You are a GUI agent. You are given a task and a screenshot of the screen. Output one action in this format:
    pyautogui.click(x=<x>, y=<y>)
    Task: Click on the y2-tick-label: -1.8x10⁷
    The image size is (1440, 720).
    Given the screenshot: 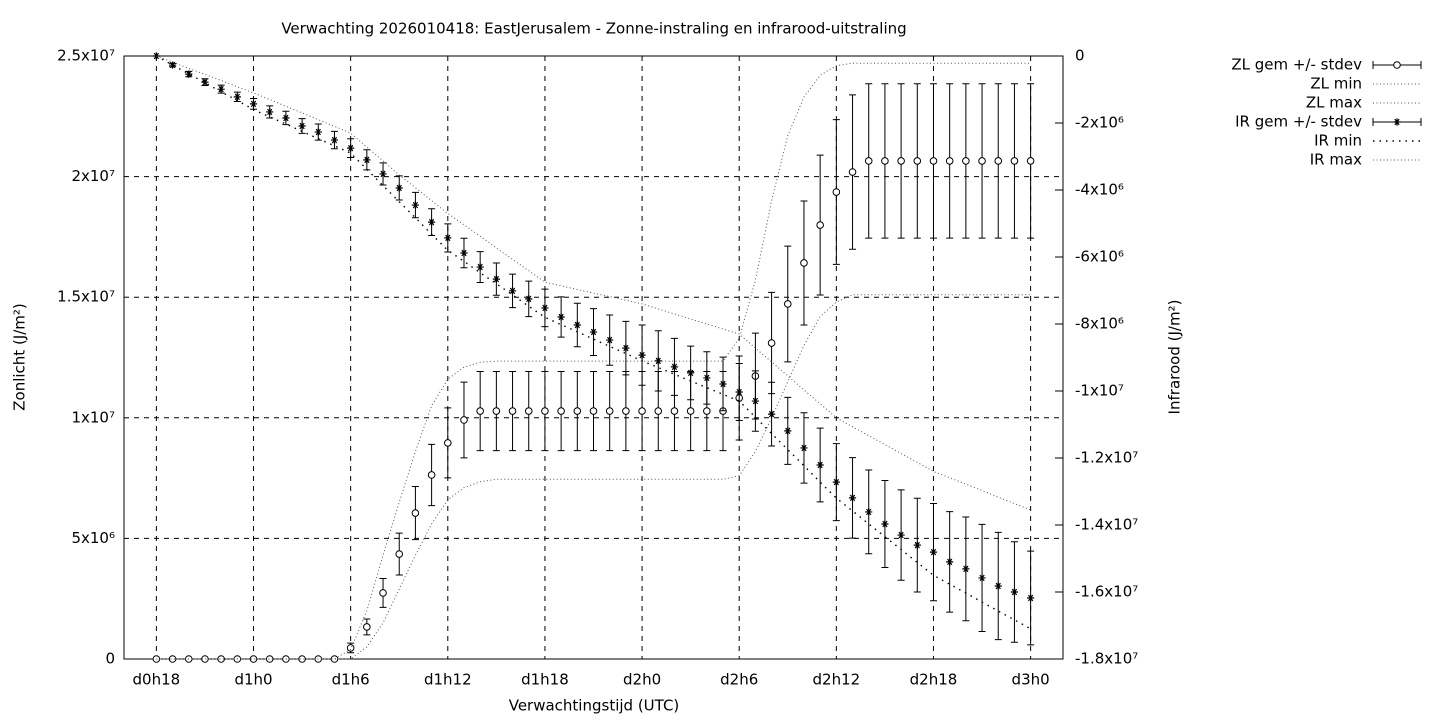 What is the action you would take?
    pyautogui.click(x=1106, y=659)
    